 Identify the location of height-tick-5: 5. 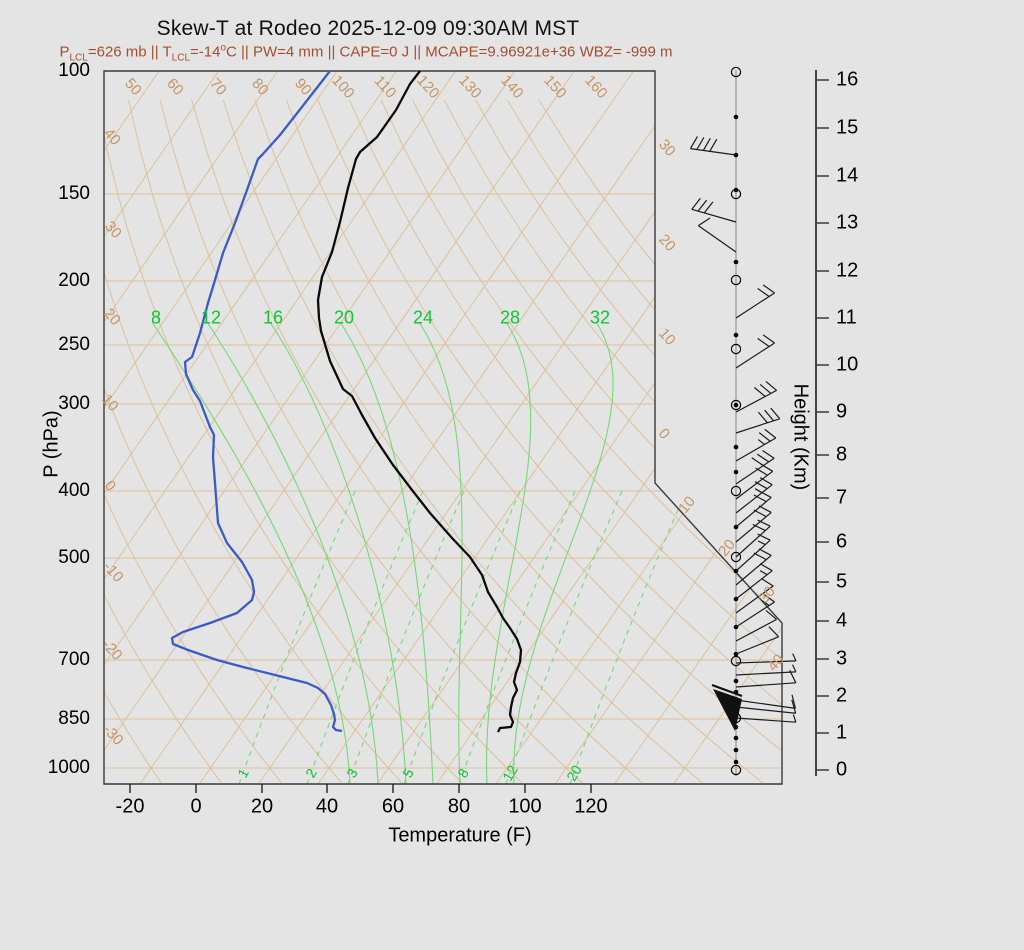
(842, 581).